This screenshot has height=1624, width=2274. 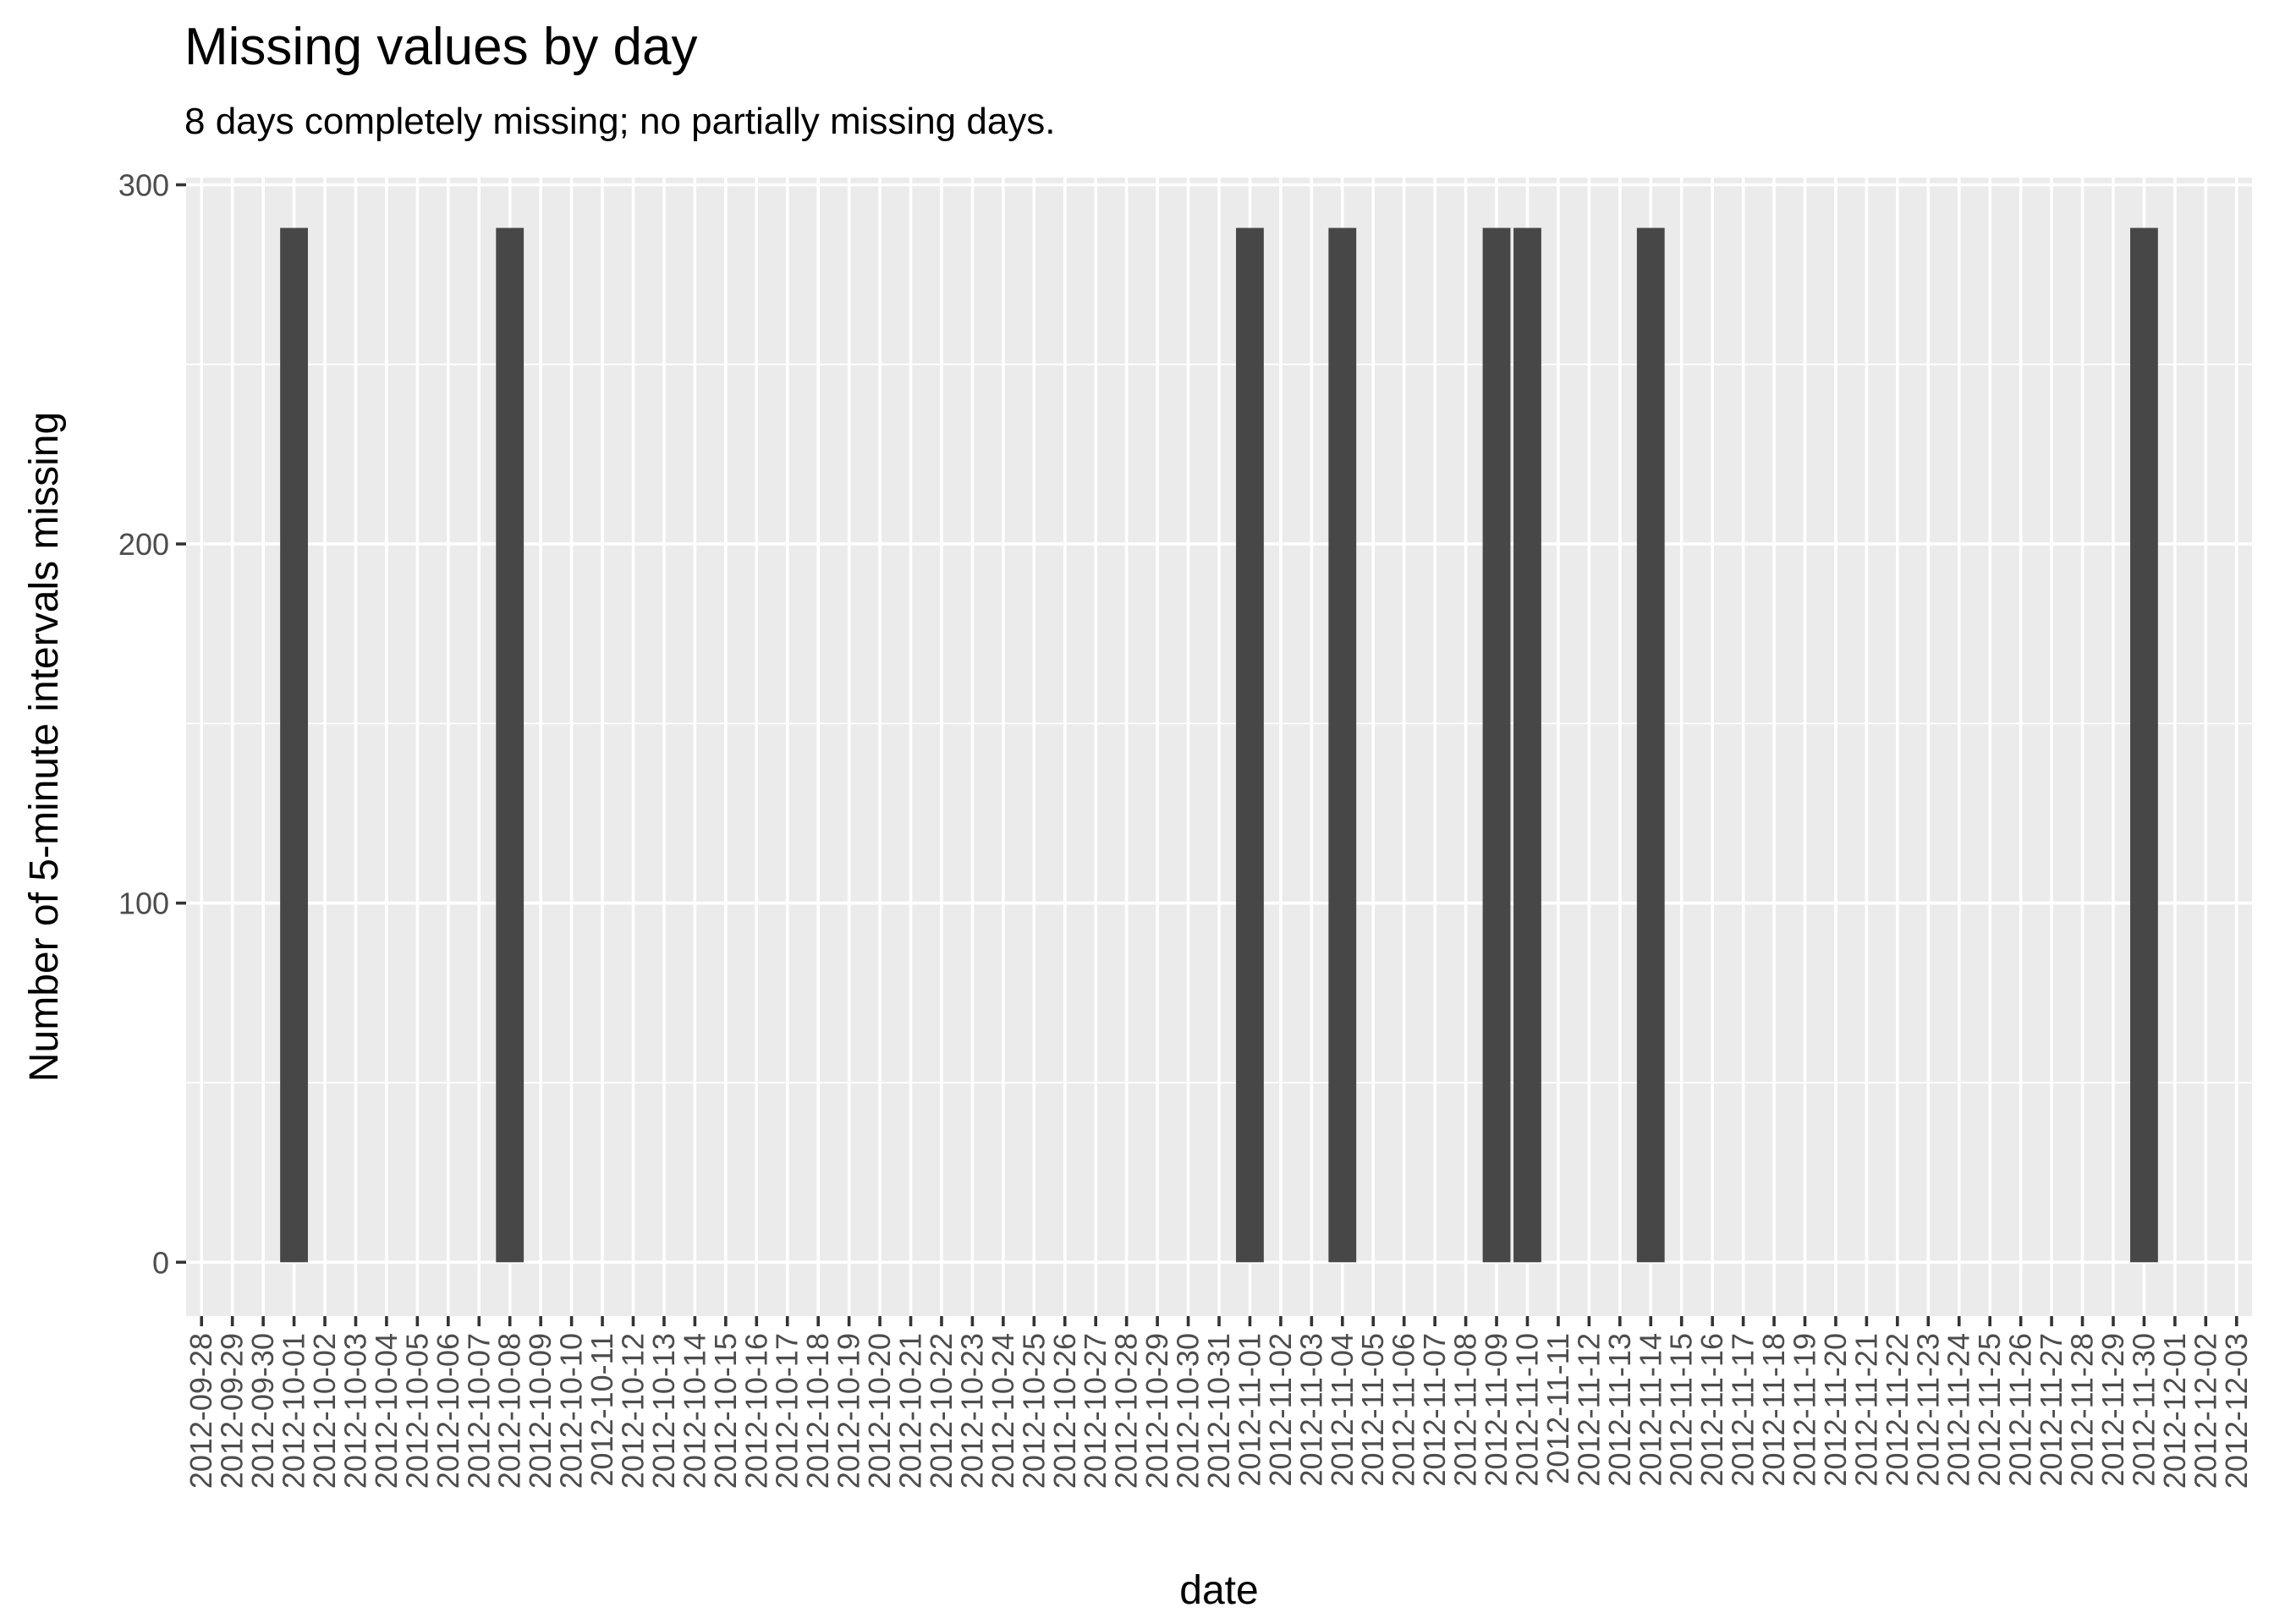 I want to click on x-tick-label: 2012-11-19, so click(x=1805, y=1410).